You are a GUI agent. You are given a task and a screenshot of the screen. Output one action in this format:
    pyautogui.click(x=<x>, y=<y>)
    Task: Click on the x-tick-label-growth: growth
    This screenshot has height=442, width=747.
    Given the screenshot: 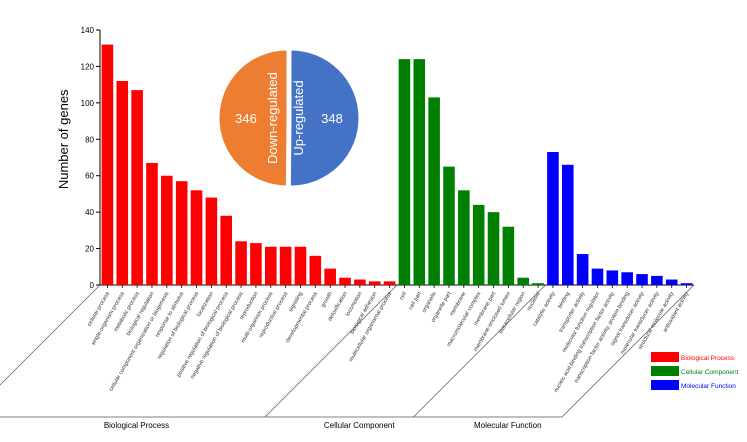 What is the action you would take?
    pyautogui.click(x=327, y=300)
    